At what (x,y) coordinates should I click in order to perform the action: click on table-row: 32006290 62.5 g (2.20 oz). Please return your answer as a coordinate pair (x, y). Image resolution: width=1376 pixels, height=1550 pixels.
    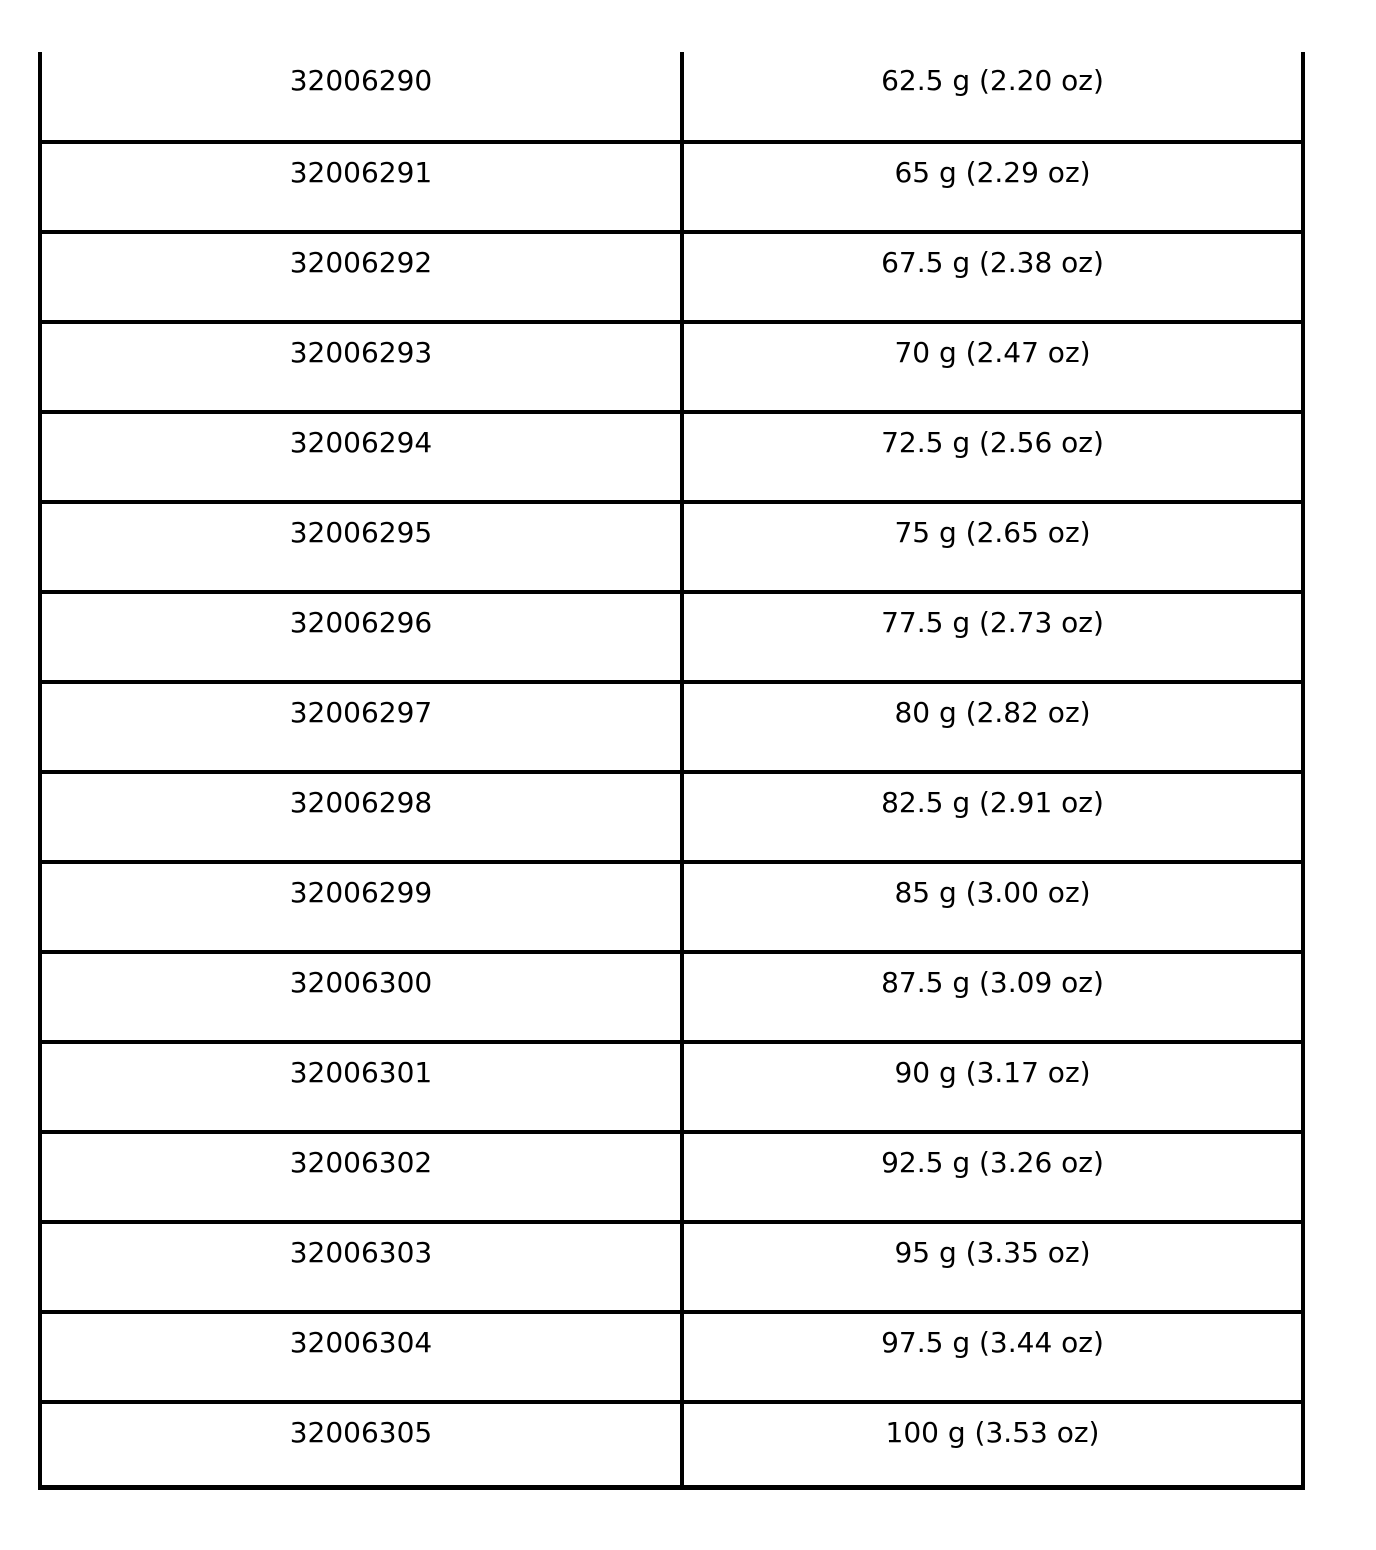
    Looking at the image, I should click on (671, 98).